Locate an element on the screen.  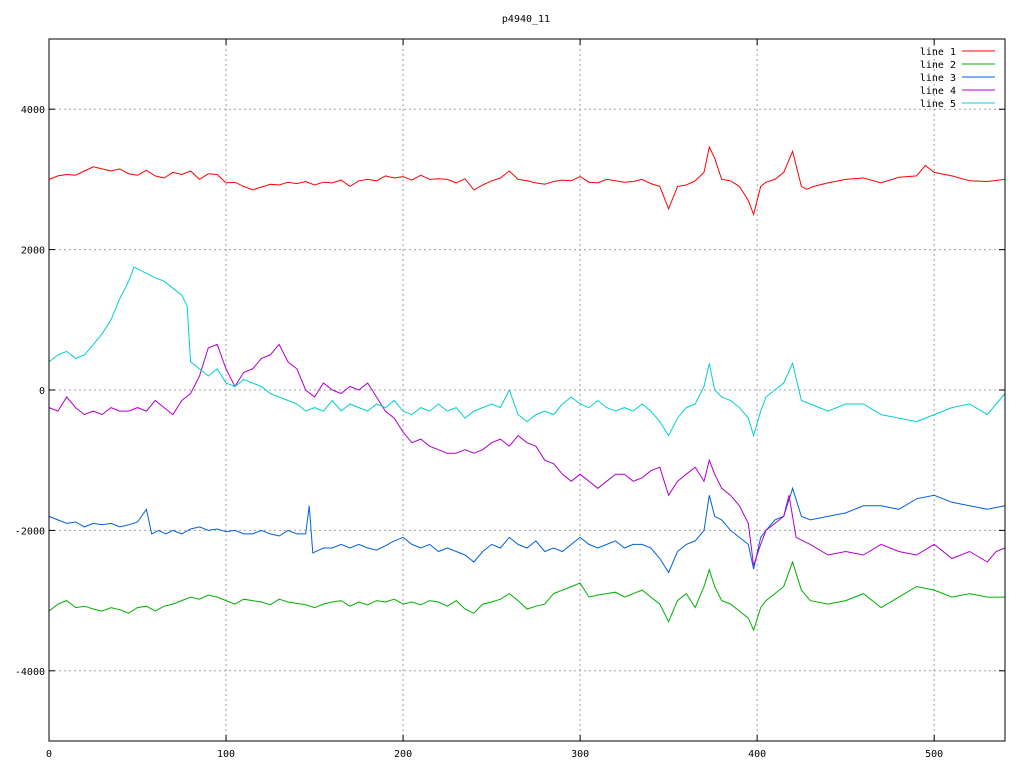
y-tick-label: 4000 is located at coordinates (33, 110).